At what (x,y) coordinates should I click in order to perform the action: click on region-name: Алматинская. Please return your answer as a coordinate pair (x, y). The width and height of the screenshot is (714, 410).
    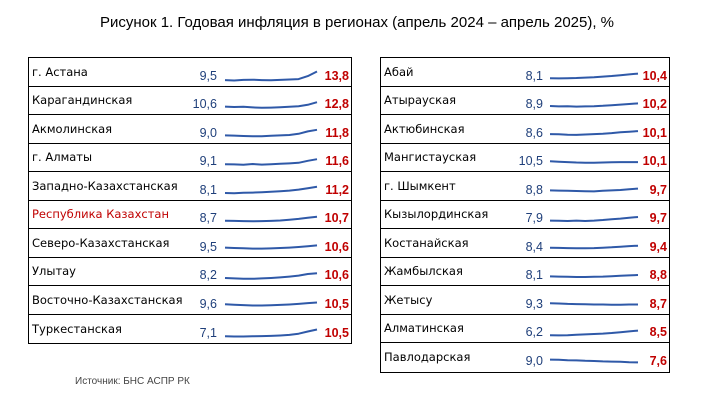
    Looking at the image, I should click on (424, 328).